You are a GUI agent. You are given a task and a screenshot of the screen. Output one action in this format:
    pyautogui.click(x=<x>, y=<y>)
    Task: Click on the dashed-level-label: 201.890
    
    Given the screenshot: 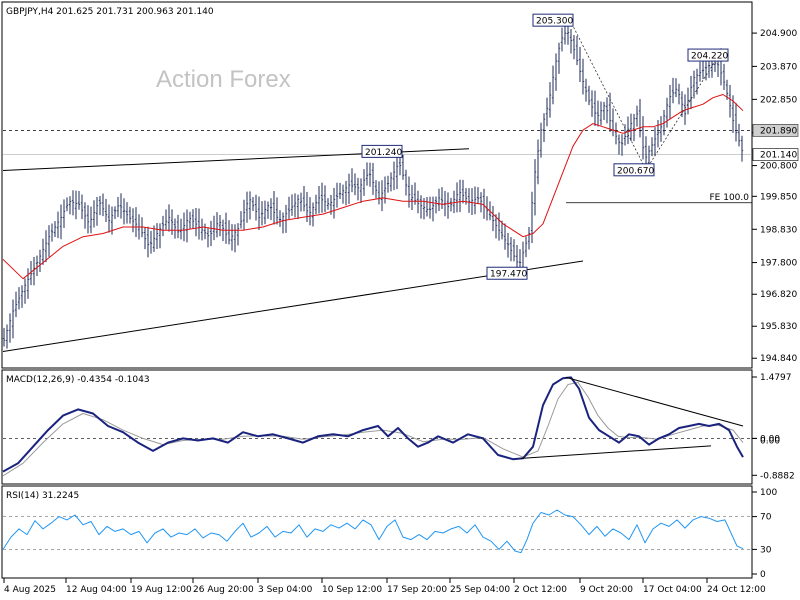 What is the action you would take?
    pyautogui.click(x=778, y=131)
    